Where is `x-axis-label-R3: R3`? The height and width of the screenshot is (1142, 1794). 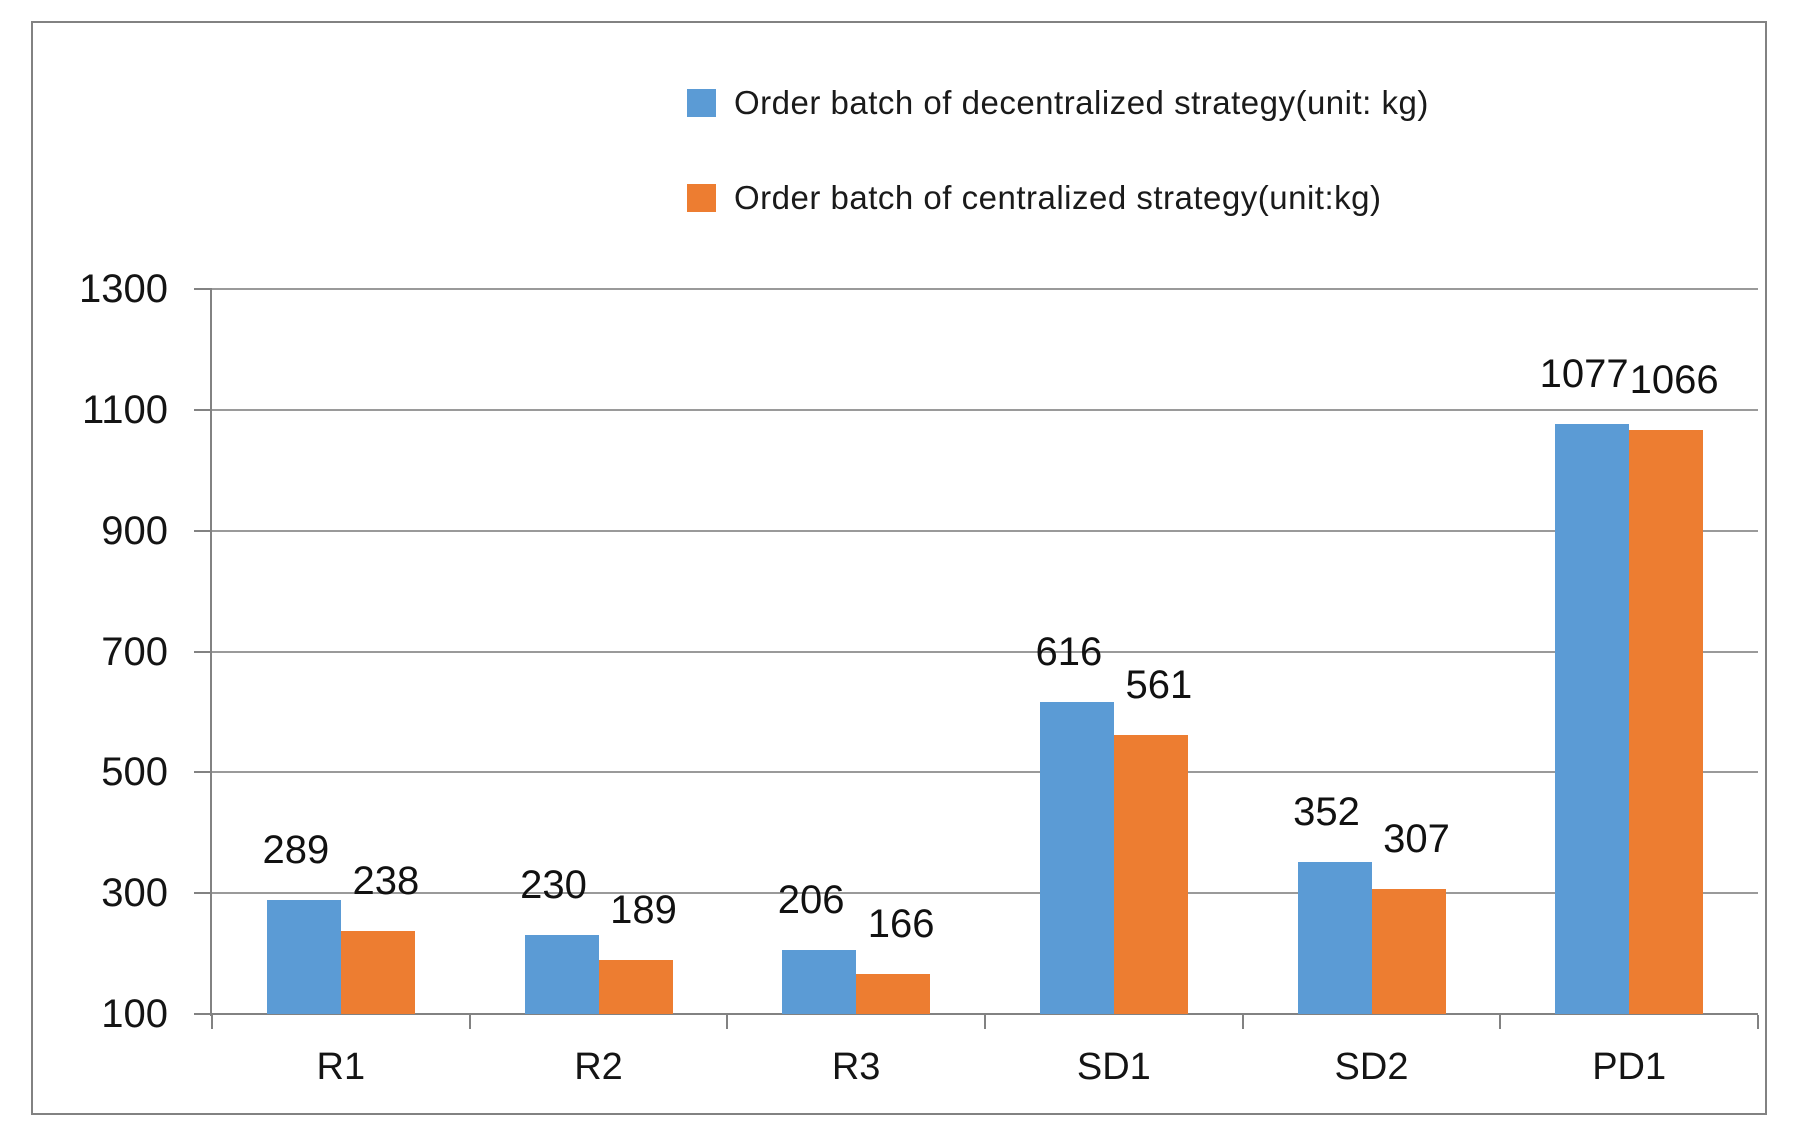
x-axis-label-R3: R3 is located at coordinates (856, 1067).